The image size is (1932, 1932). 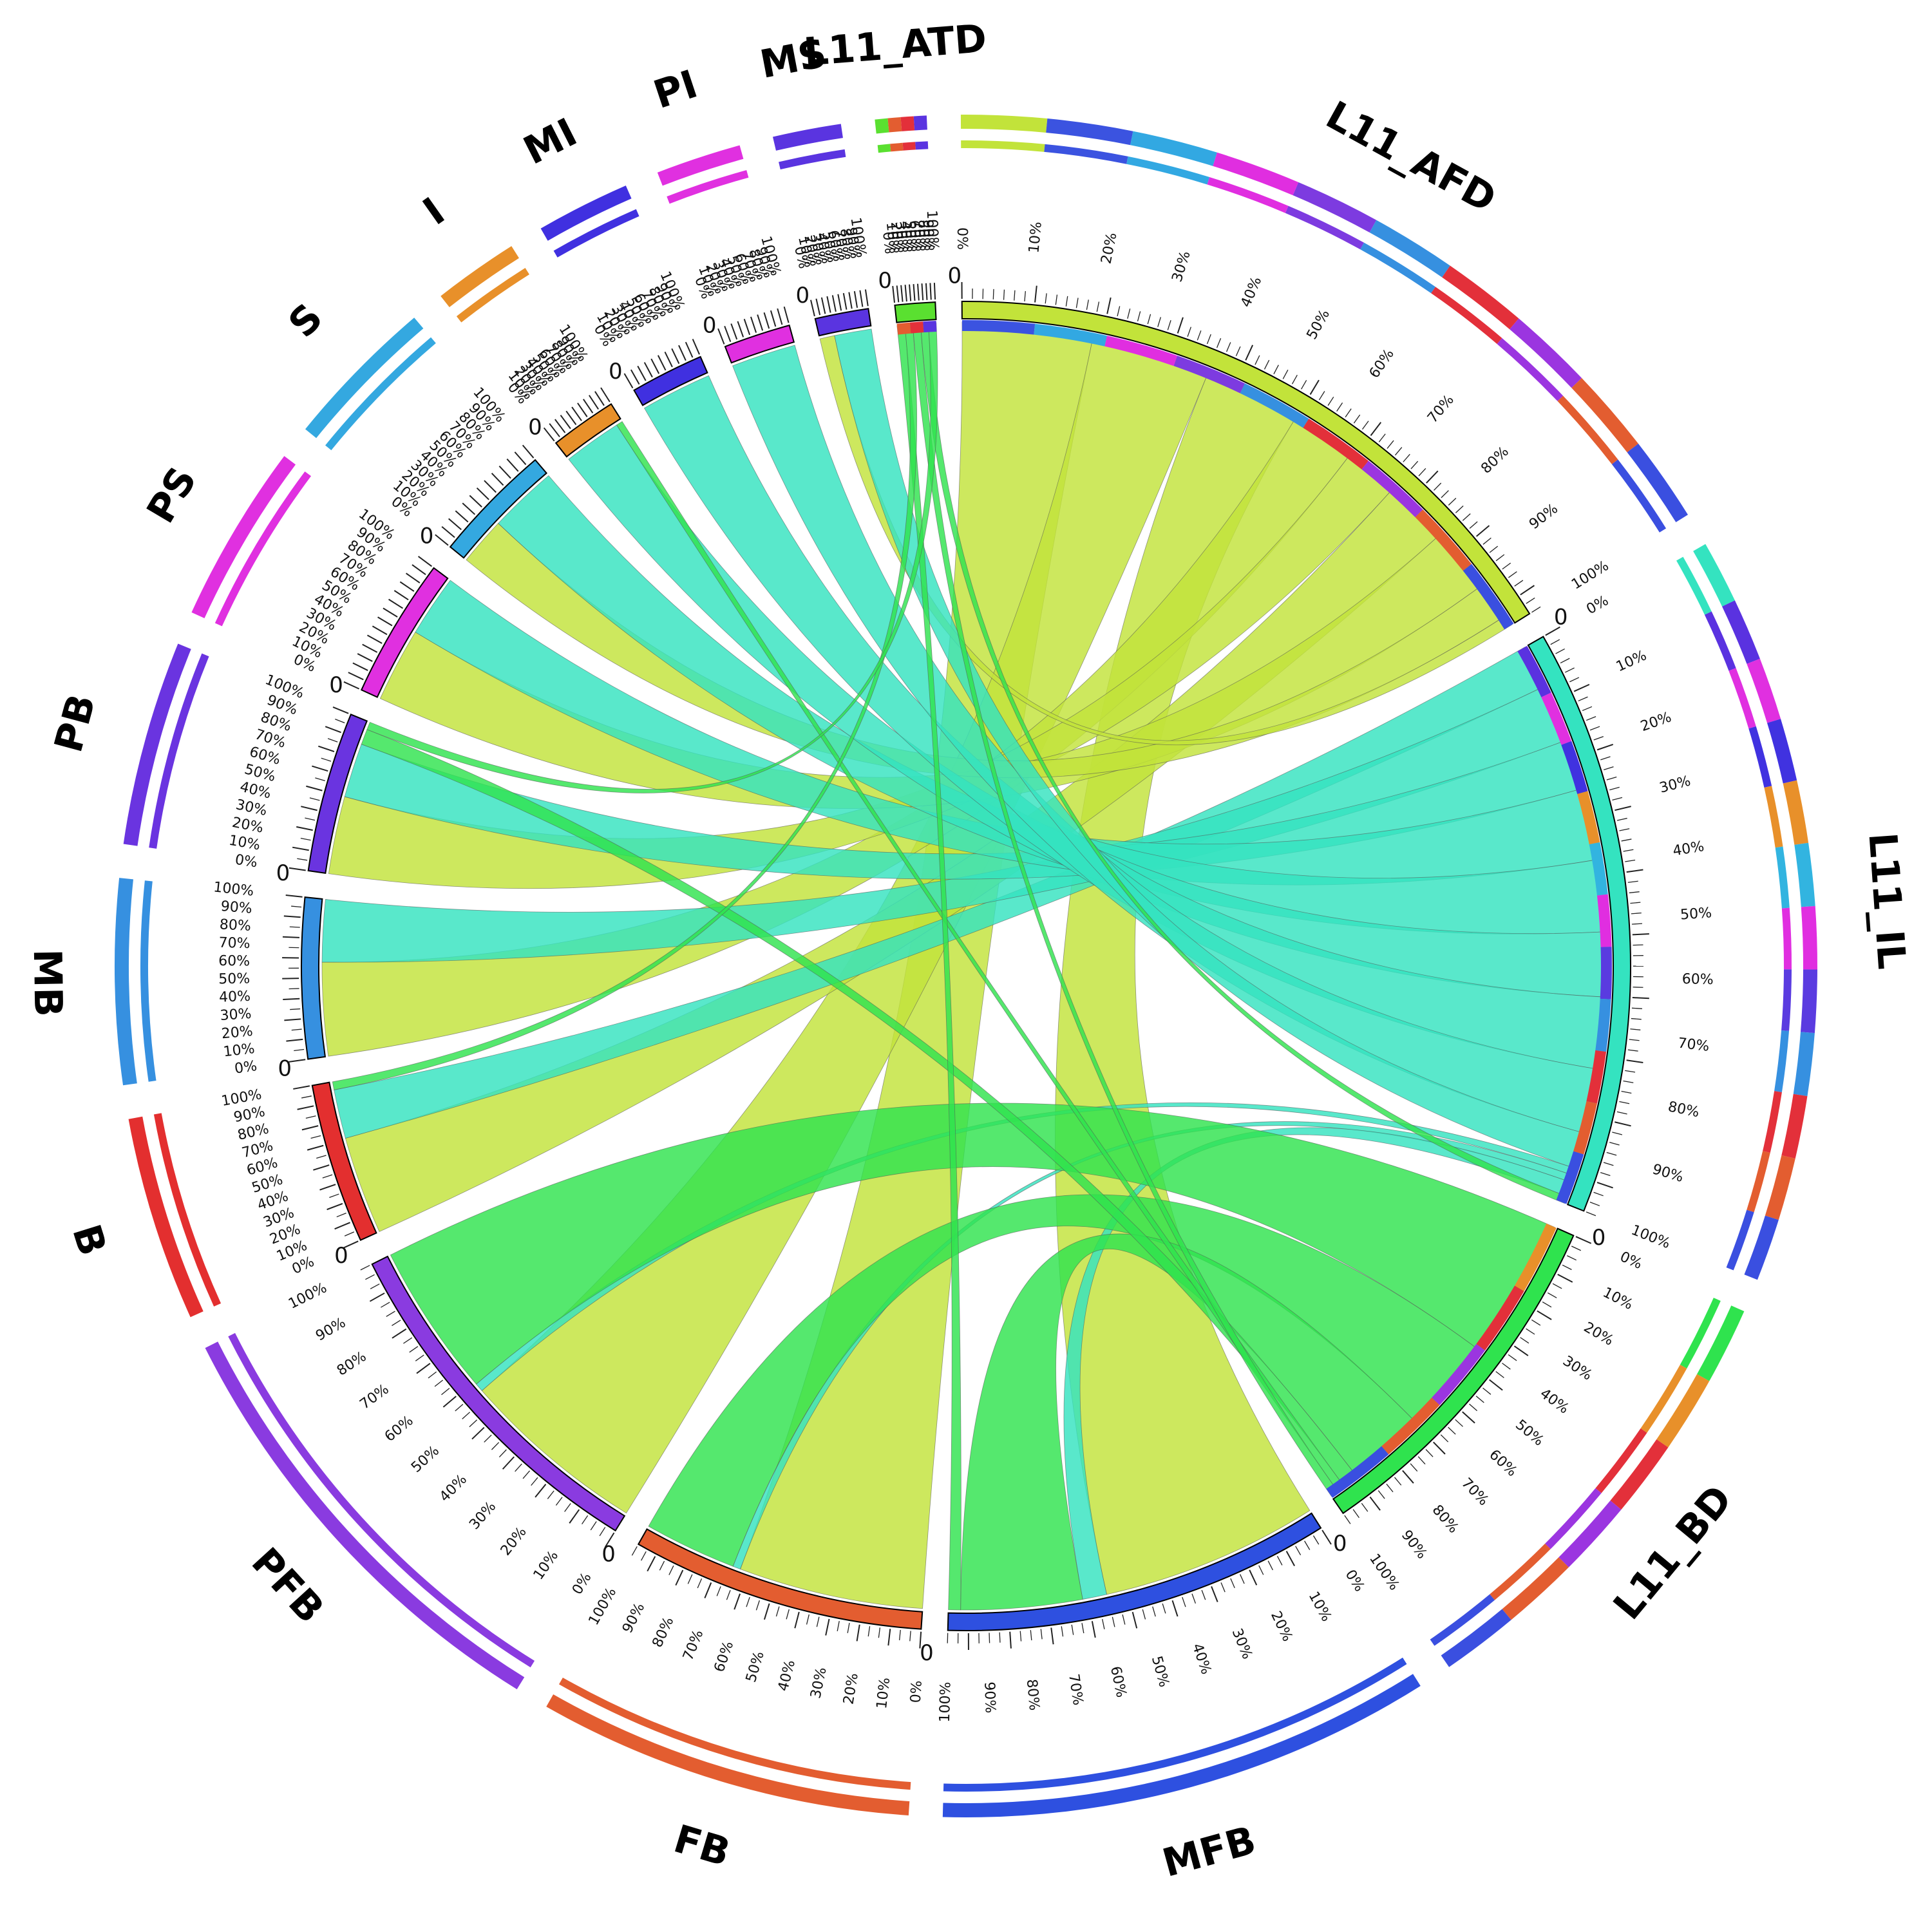 I want to click on tick-label: 90%, so click(x=1543, y=516).